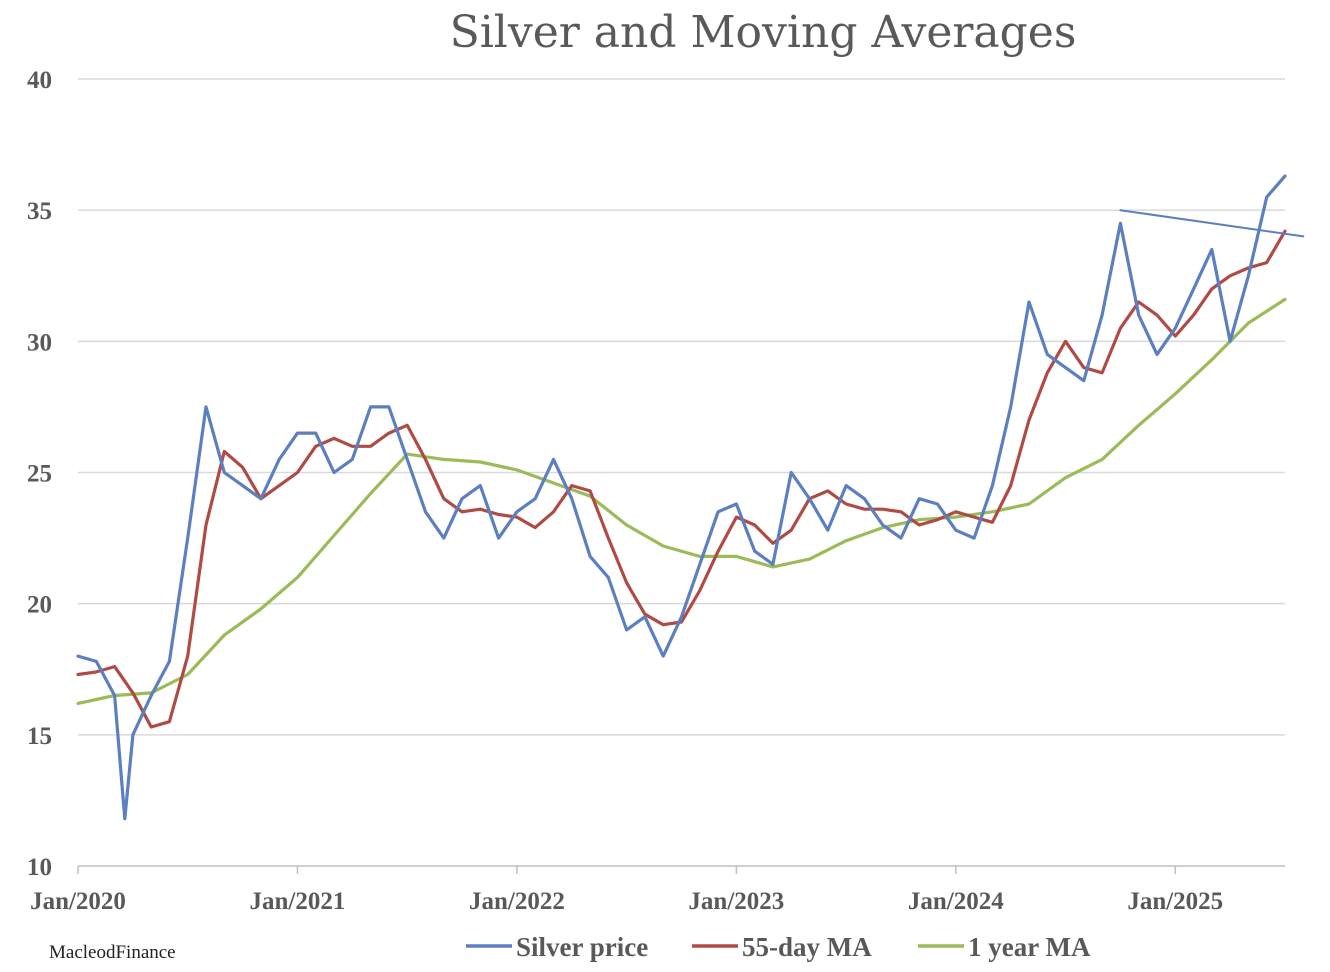 This screenshot has width=1330, height=972. Describe the element at coordinates (39, 342) in the screenshot. I see `y-tick-label: 30` at that location.